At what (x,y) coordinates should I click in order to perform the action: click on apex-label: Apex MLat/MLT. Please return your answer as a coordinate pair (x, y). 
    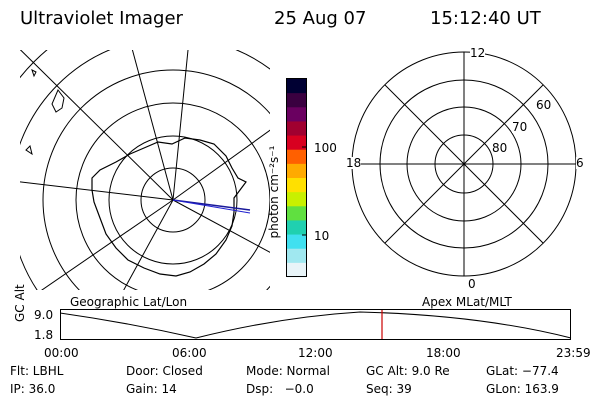
    Looking at the image, I should click on (467, 302).